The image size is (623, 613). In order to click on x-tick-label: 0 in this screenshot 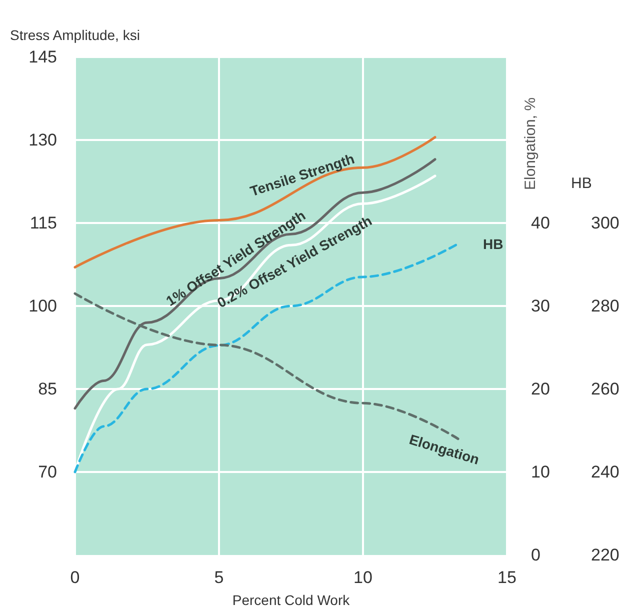, I will do `click(75, 577)`.